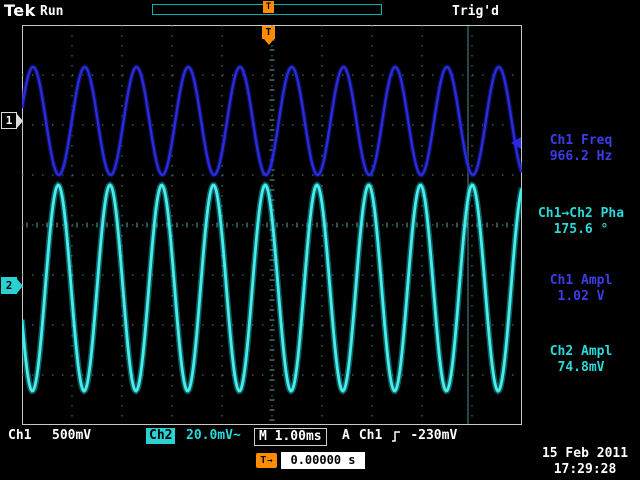  Describe the element at coordinates (581, 213) in the screenshot. I see `measurement-label: Ch1→Ch2 Pha` at that location.